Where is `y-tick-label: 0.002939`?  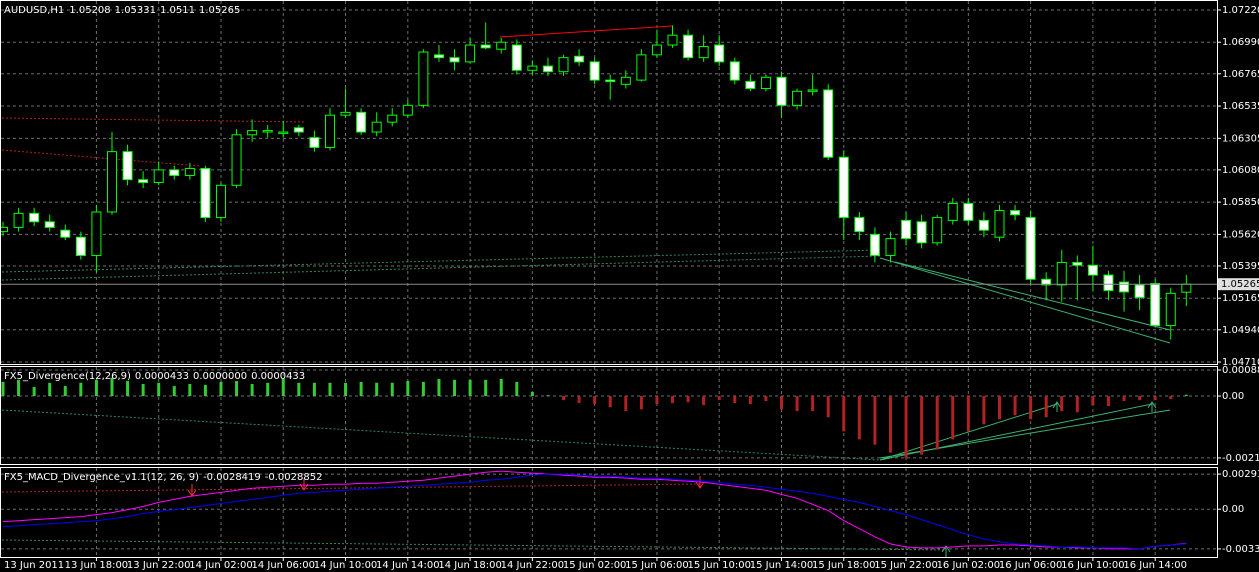
y-tick-label: 0.002939 is located at coordinates (1240, 474).